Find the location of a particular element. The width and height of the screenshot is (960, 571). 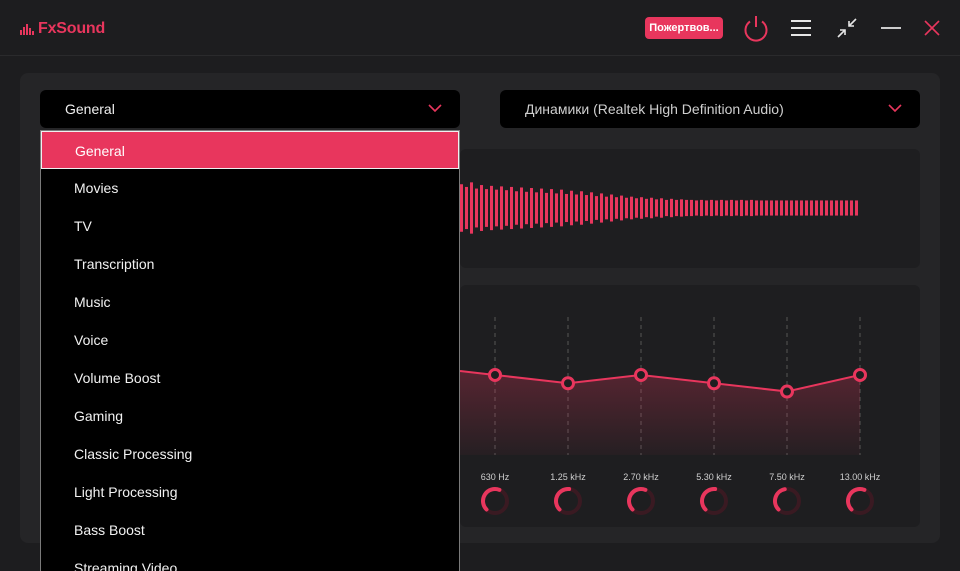

preset-option: Bass Boost is located at coordinates (109, 530).